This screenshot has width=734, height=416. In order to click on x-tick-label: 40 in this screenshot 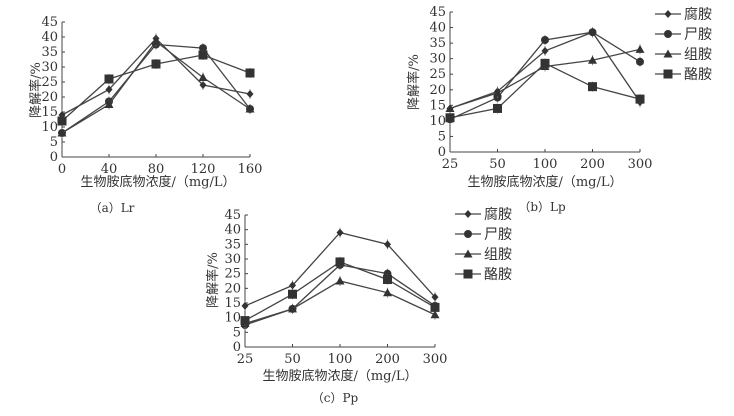, I will do `click(109, 169)`.